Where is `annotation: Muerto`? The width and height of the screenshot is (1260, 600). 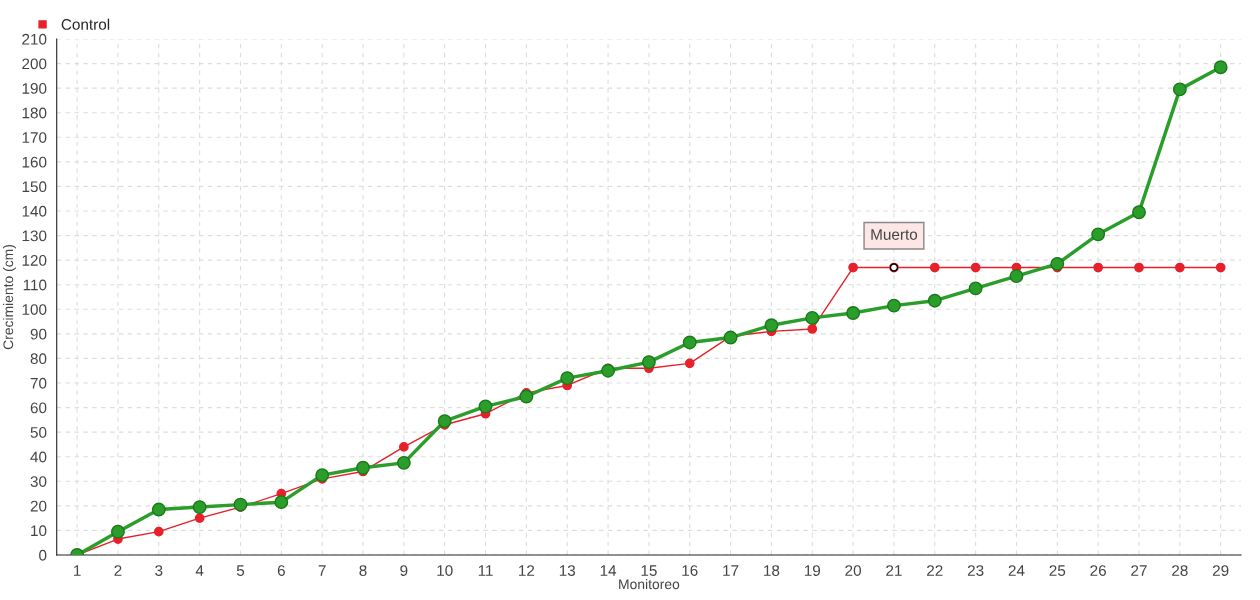
annotation: Muerto is located at coordinates (894, 234).